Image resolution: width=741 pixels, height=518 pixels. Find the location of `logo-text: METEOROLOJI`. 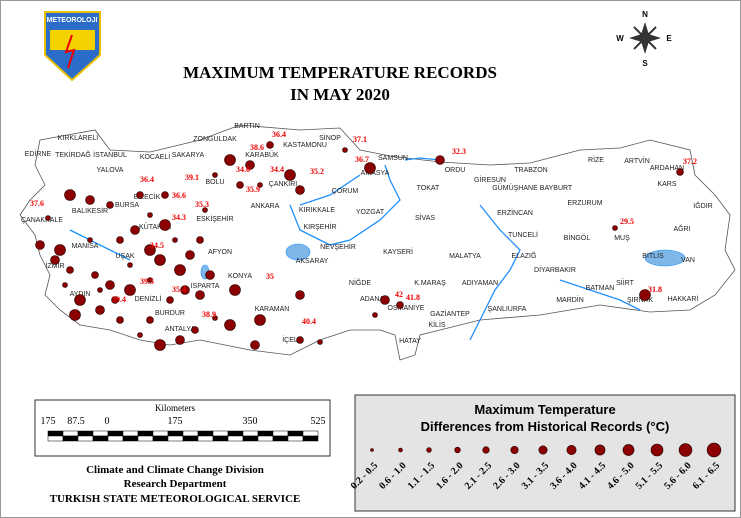

logo-text: METEOROLOJI is located at coordinates (72, 20).